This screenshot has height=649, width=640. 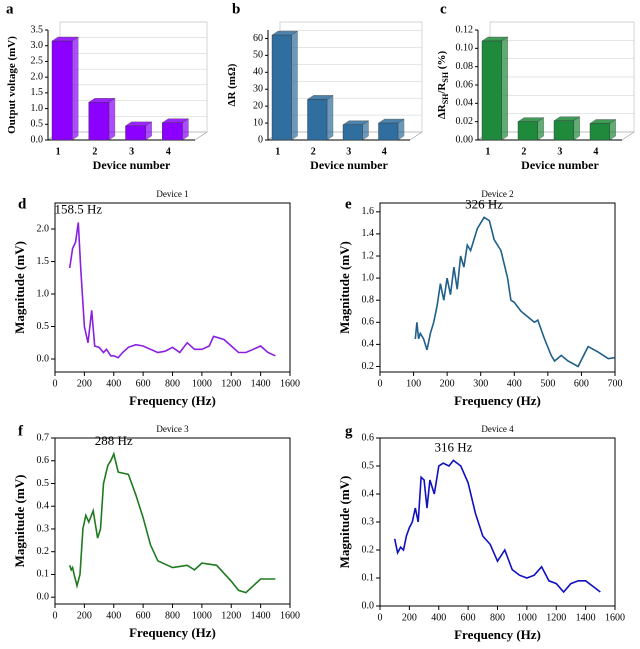 What do you see at coordinates (368, 577) in the screenshot?
I see `y-tick-label: 0.1` at bounding box center [368, 577].